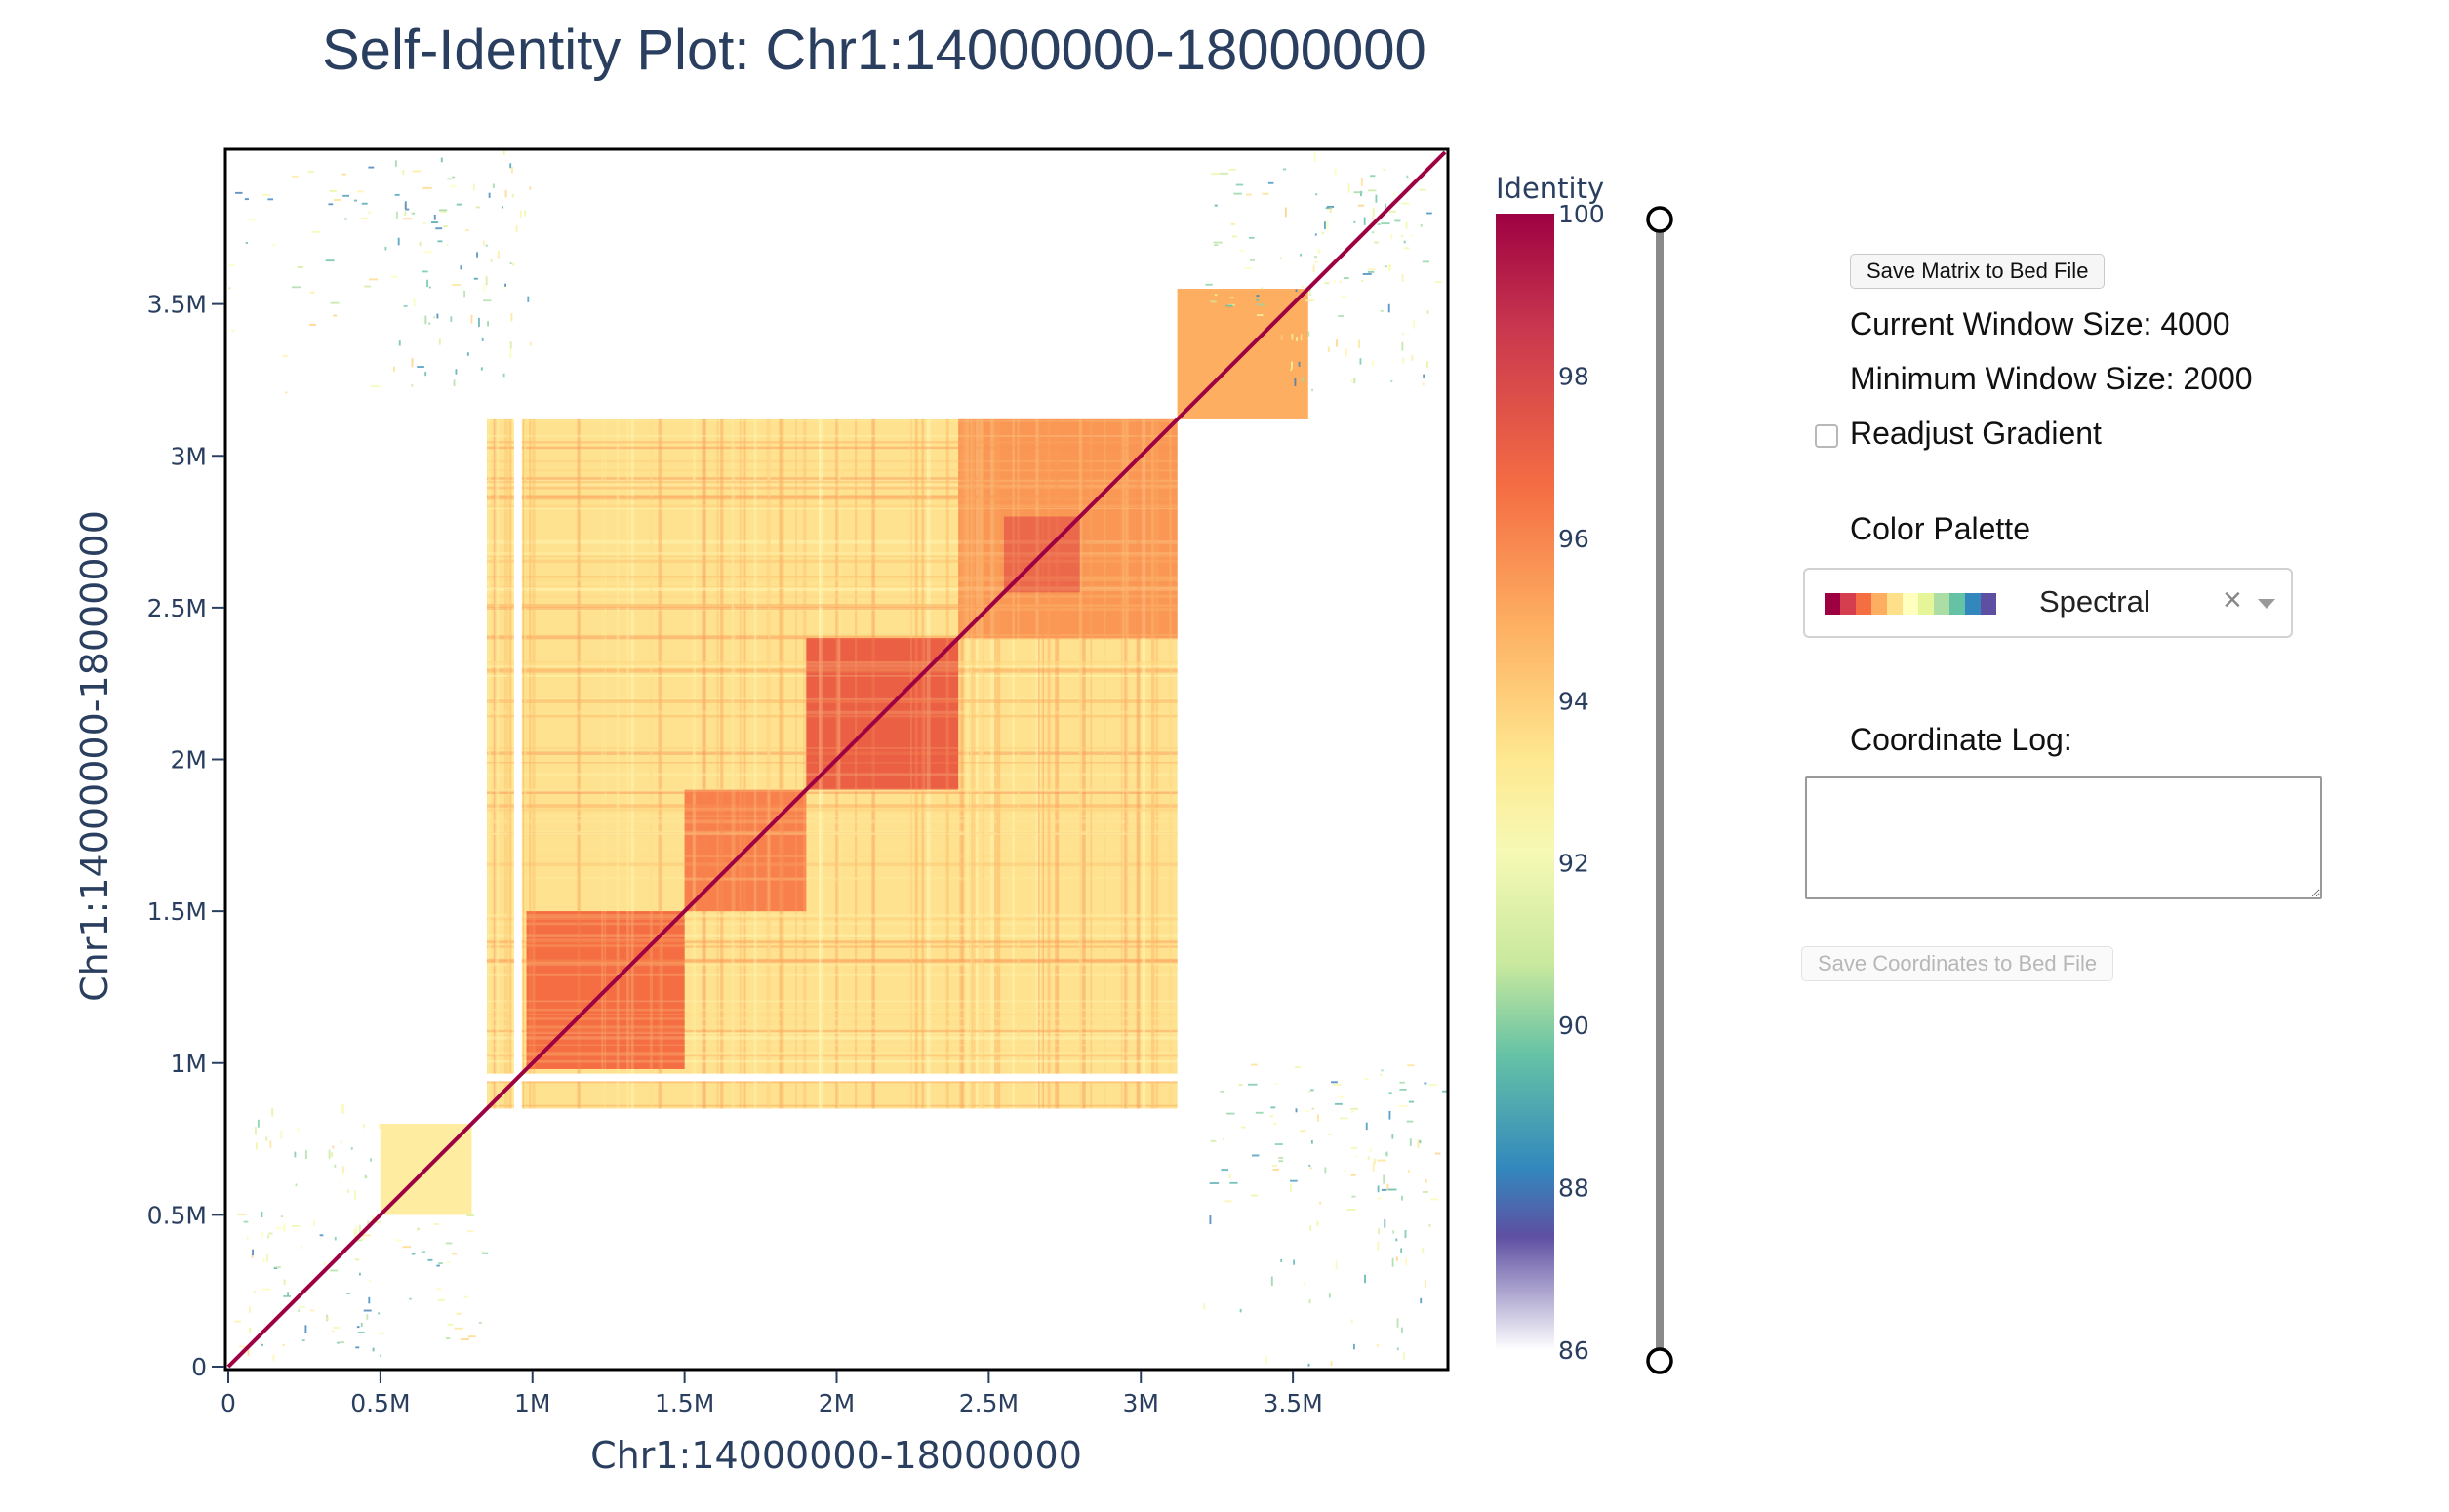 The image size is (2449, 1512). What do you see at coordinates (177, 1215) in the screenshot?
I see `y-tick-label: 0.5M` at bounding box center [177, 1215].